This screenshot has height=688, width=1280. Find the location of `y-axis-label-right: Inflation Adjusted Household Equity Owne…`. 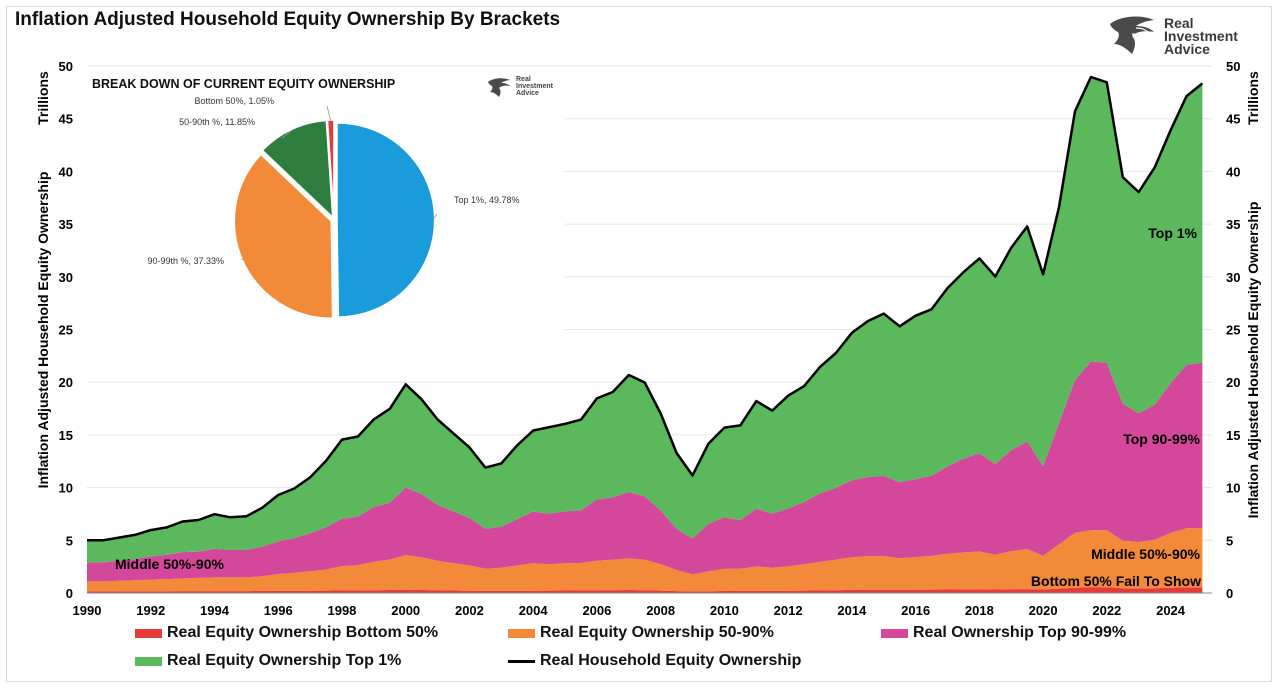

y-axis-label-right: Inflation Adjusted Household Equity Owne… is located at coordinates (1253, 360).